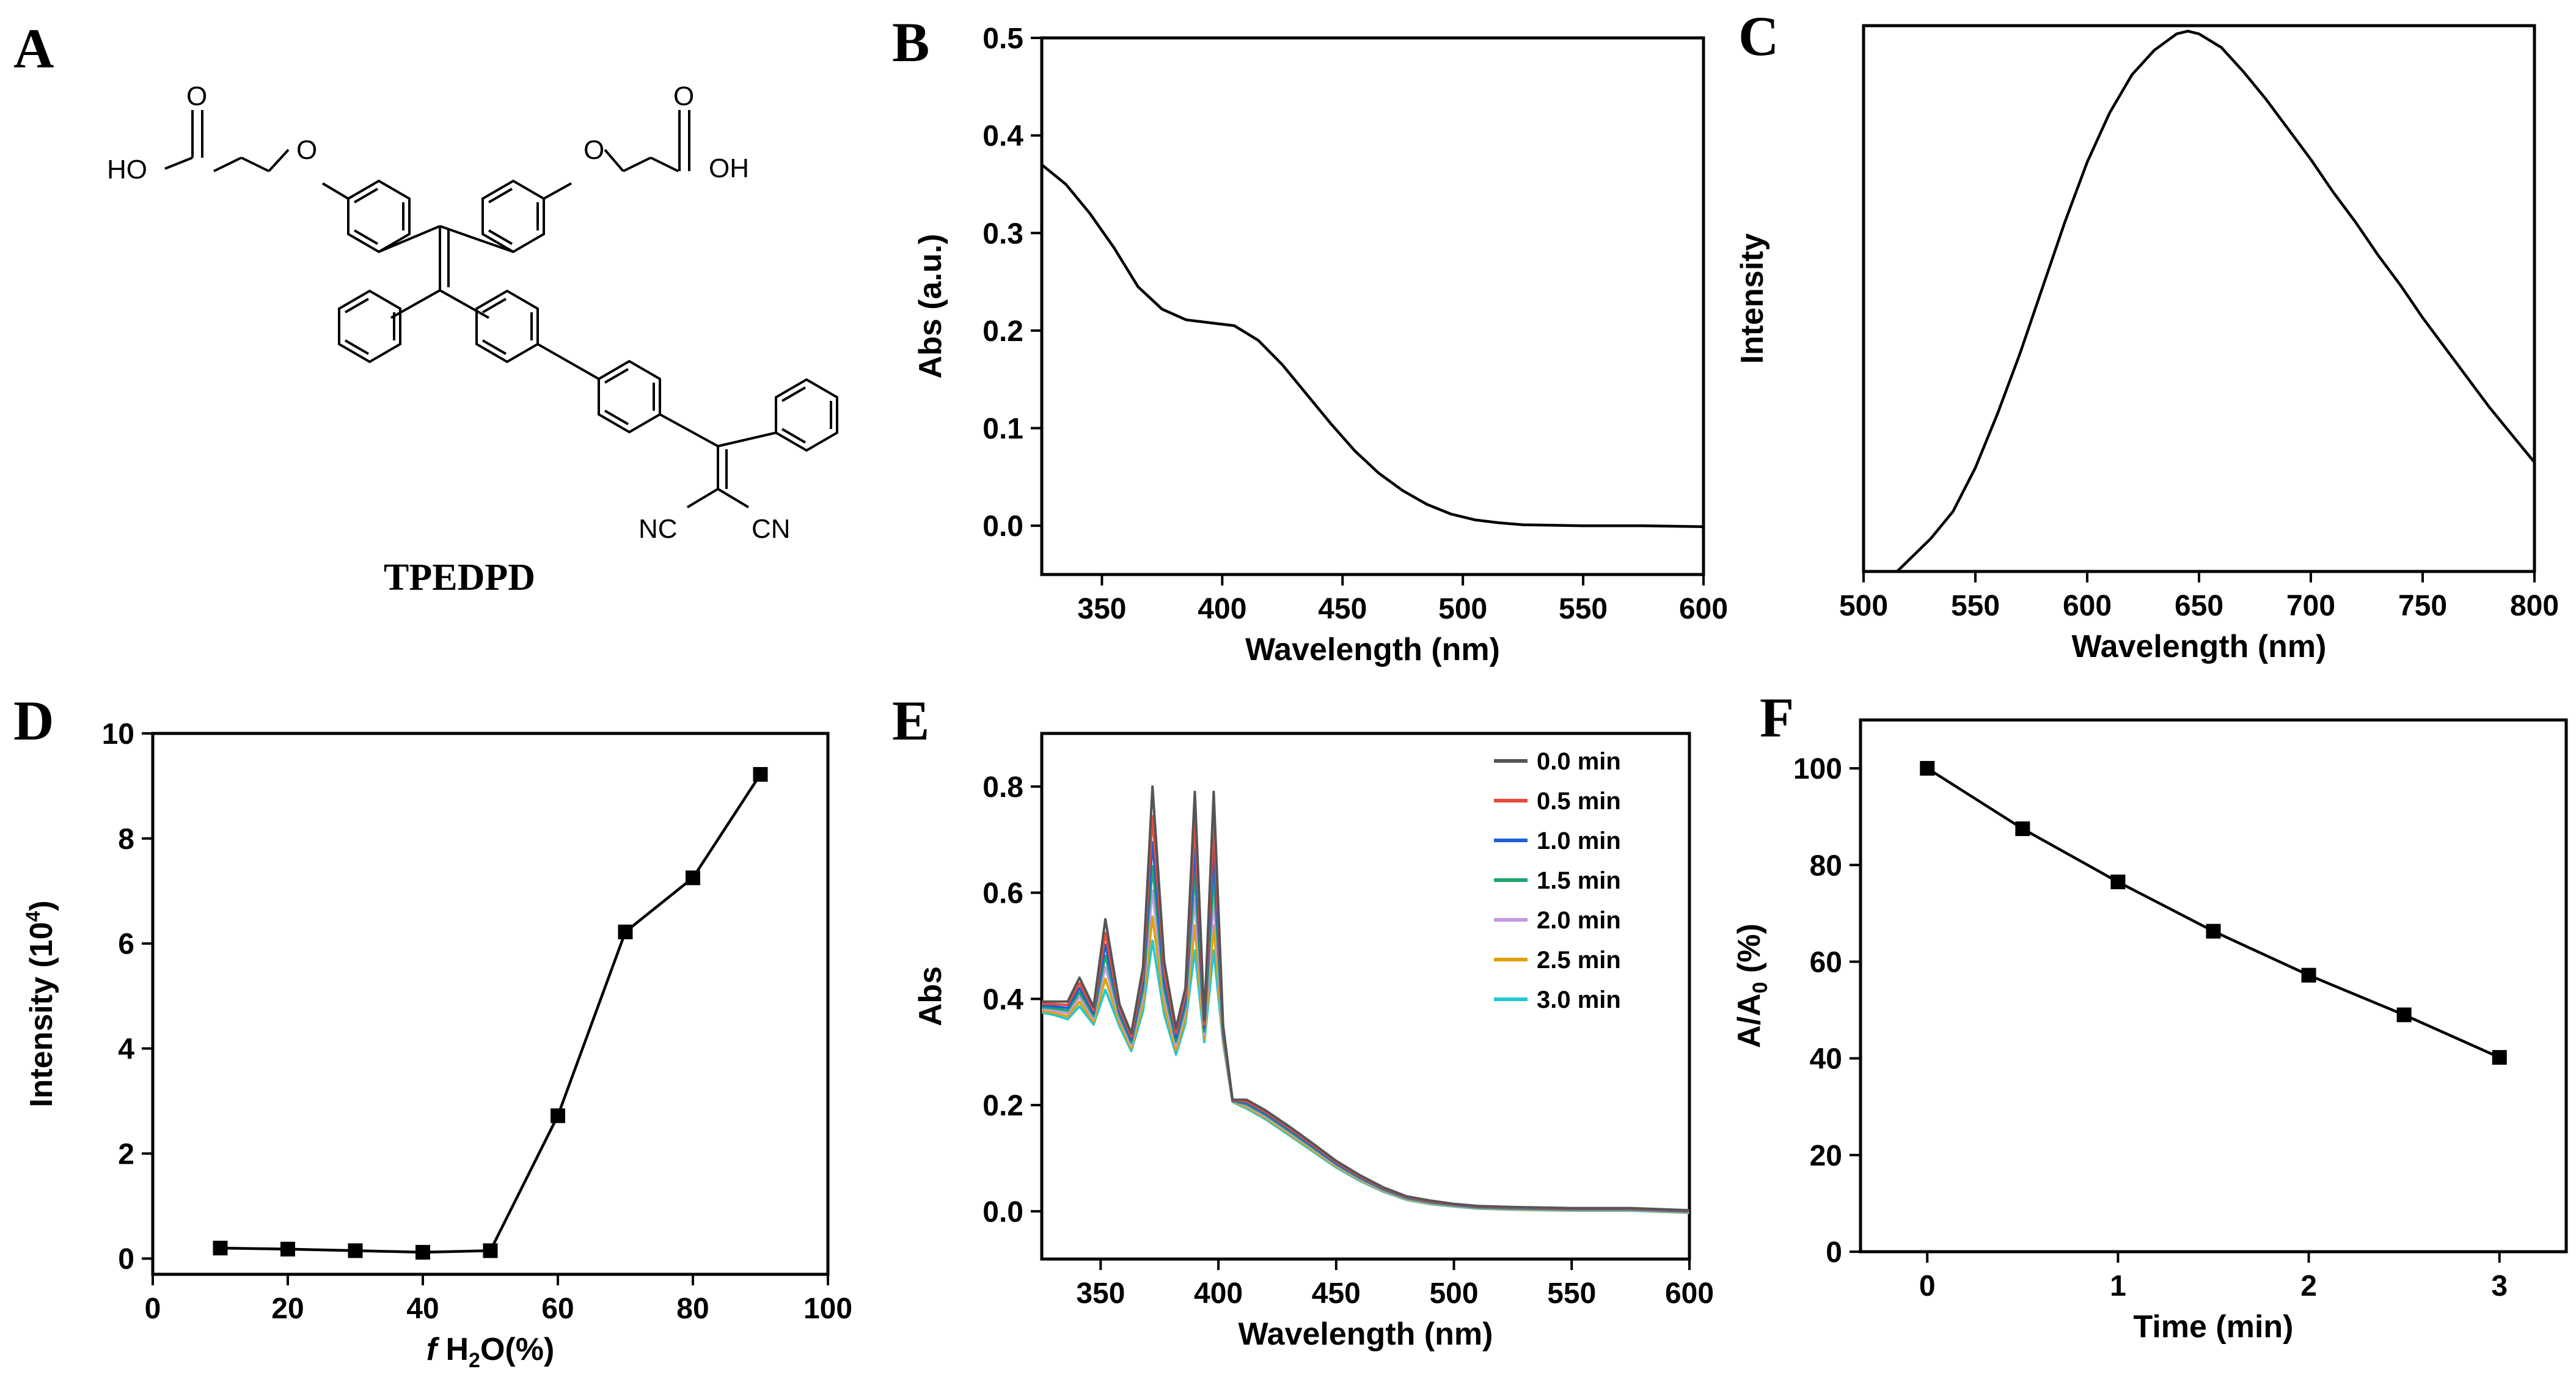  I want to click on y-tick-label: 0.3, so click(1002, 234).